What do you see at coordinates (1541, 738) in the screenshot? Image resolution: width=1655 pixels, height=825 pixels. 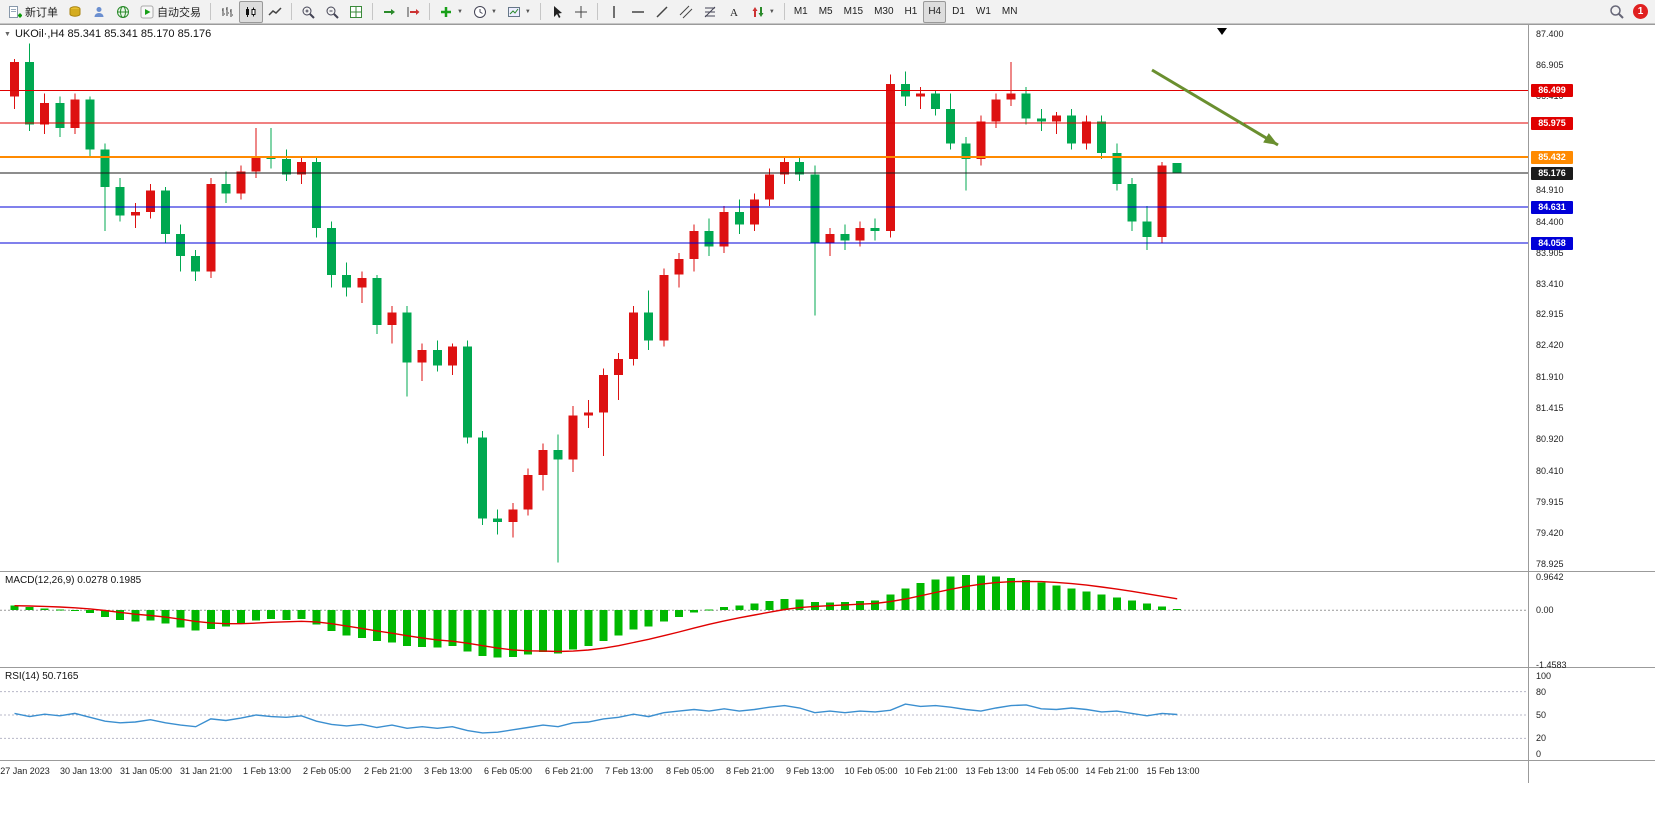 I see `axis-label: 20` at bounding box center [1541, 738].